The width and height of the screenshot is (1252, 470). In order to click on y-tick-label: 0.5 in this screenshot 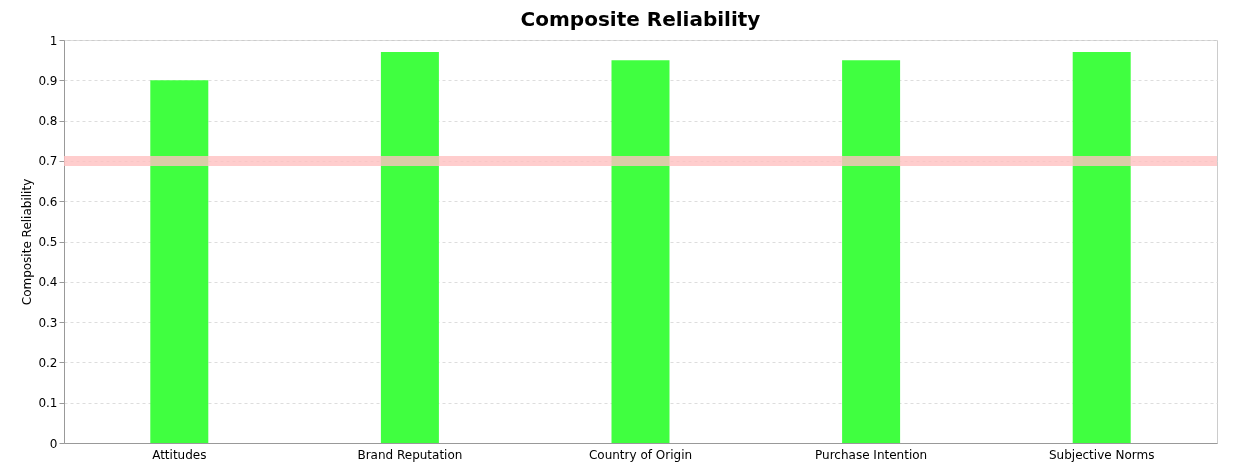, I will do `click(48, 242)`.